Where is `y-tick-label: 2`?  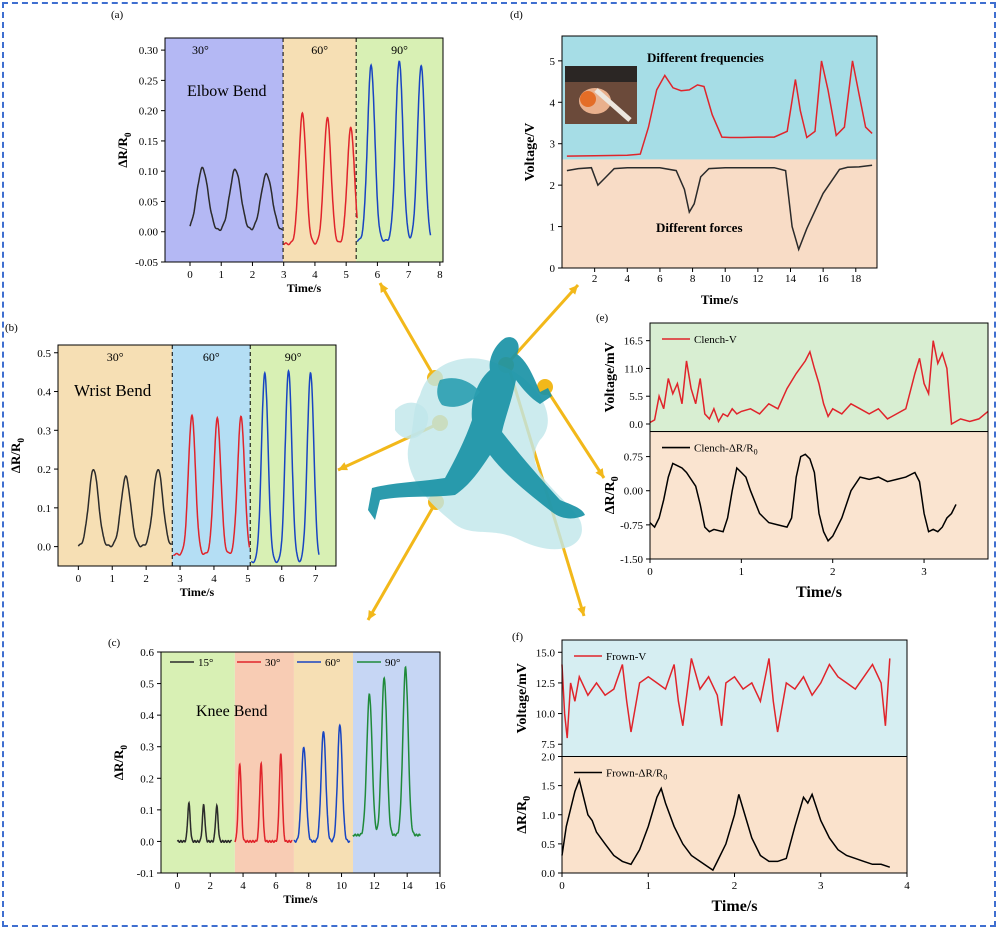 y-tick-label: 2 is located at coordinates (553, 186).